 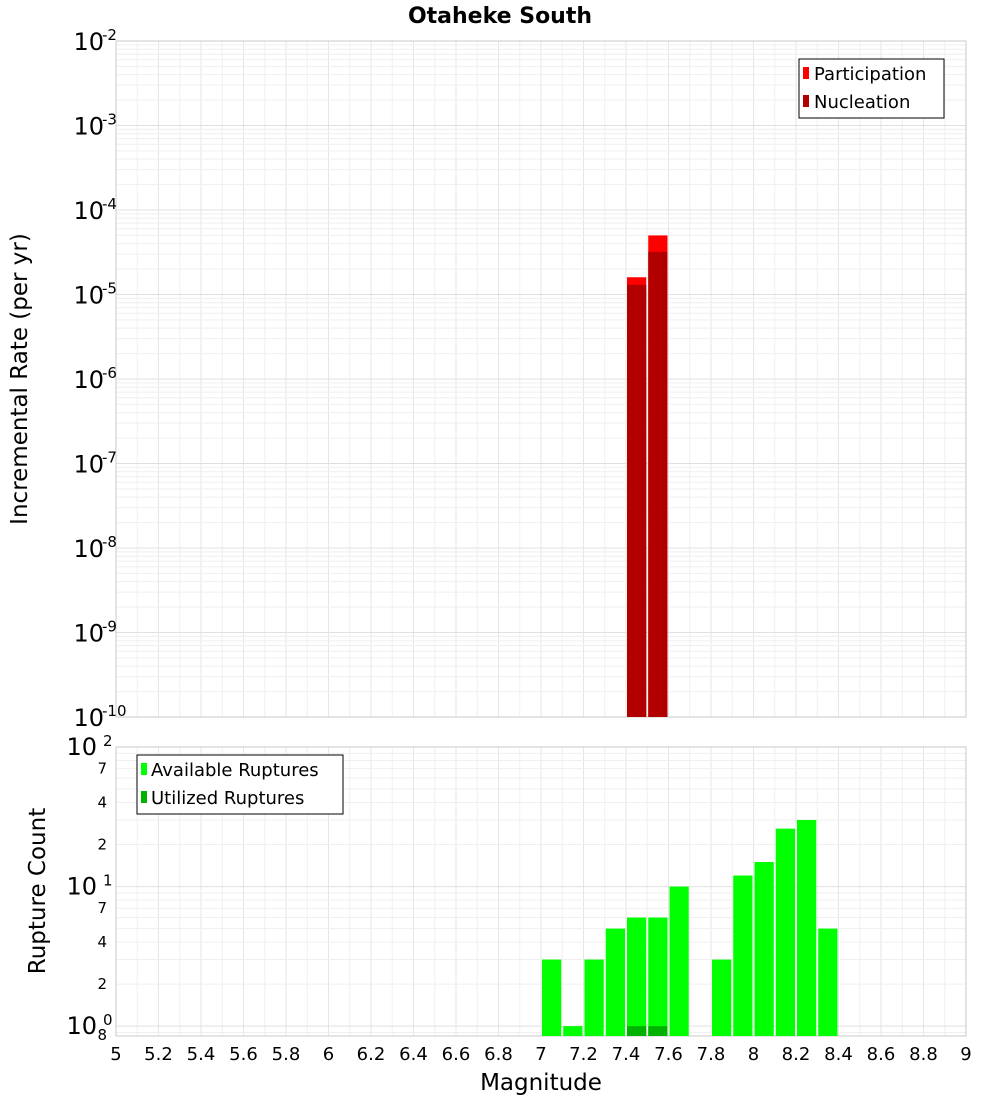 I want to click on top-bars, so click(x=647, y=476).